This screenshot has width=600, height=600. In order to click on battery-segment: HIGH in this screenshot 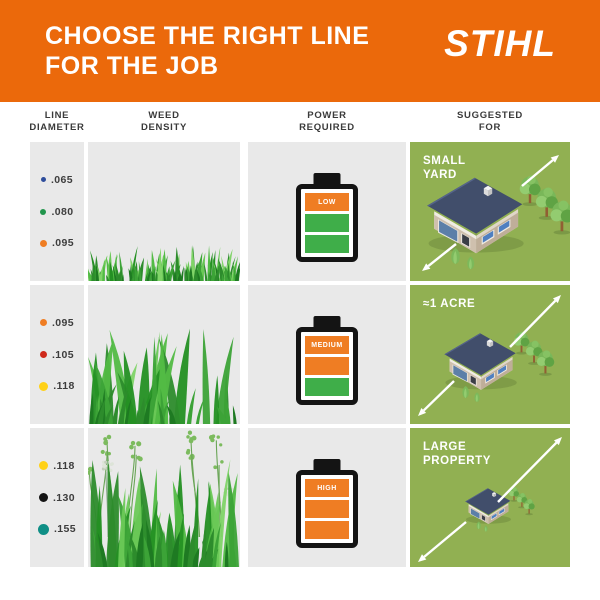, I will do `click(327, 488)`.